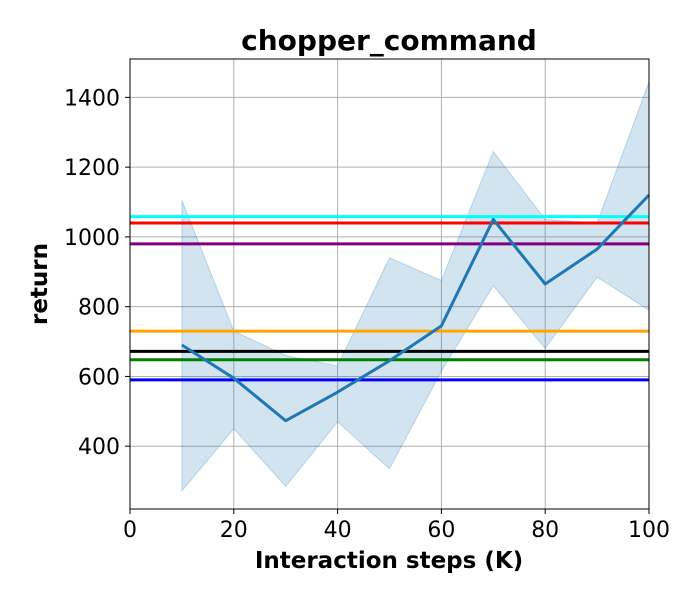 This screenshot has height=600, width=700. I want to click on x-tick-label: 60, so click(441, 530).